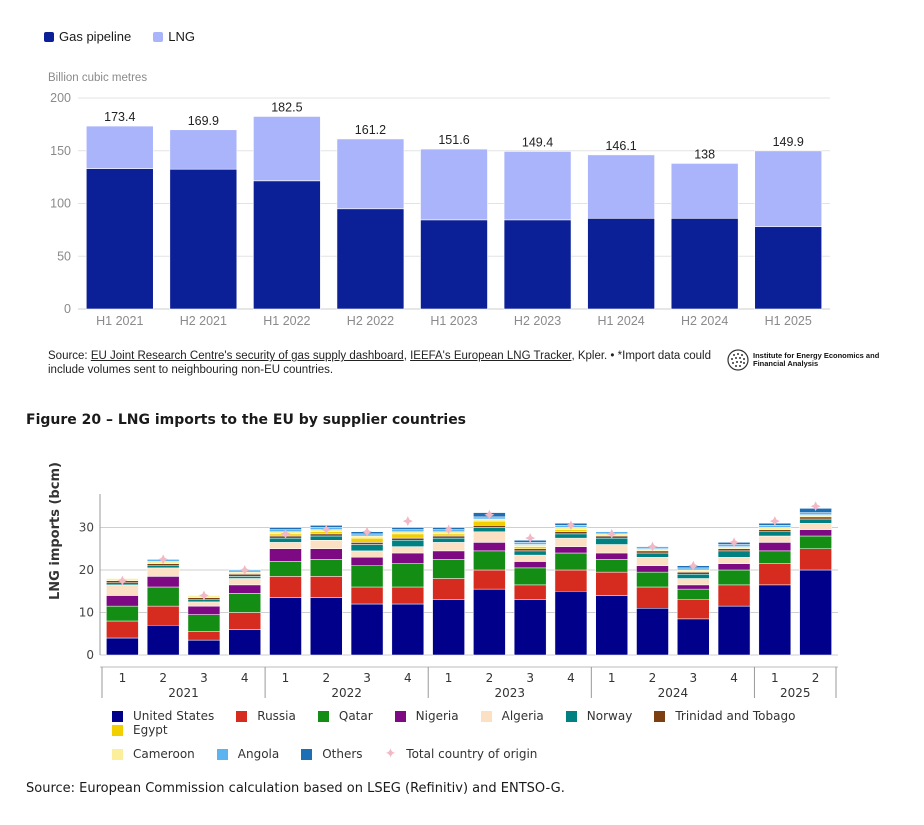 The width and height of the screenshot is (924, 825). What do you see at coordinates (342, 754) in the screenshot?
I see `chart2-legend-label: Others` at bounding box center [342, 754].